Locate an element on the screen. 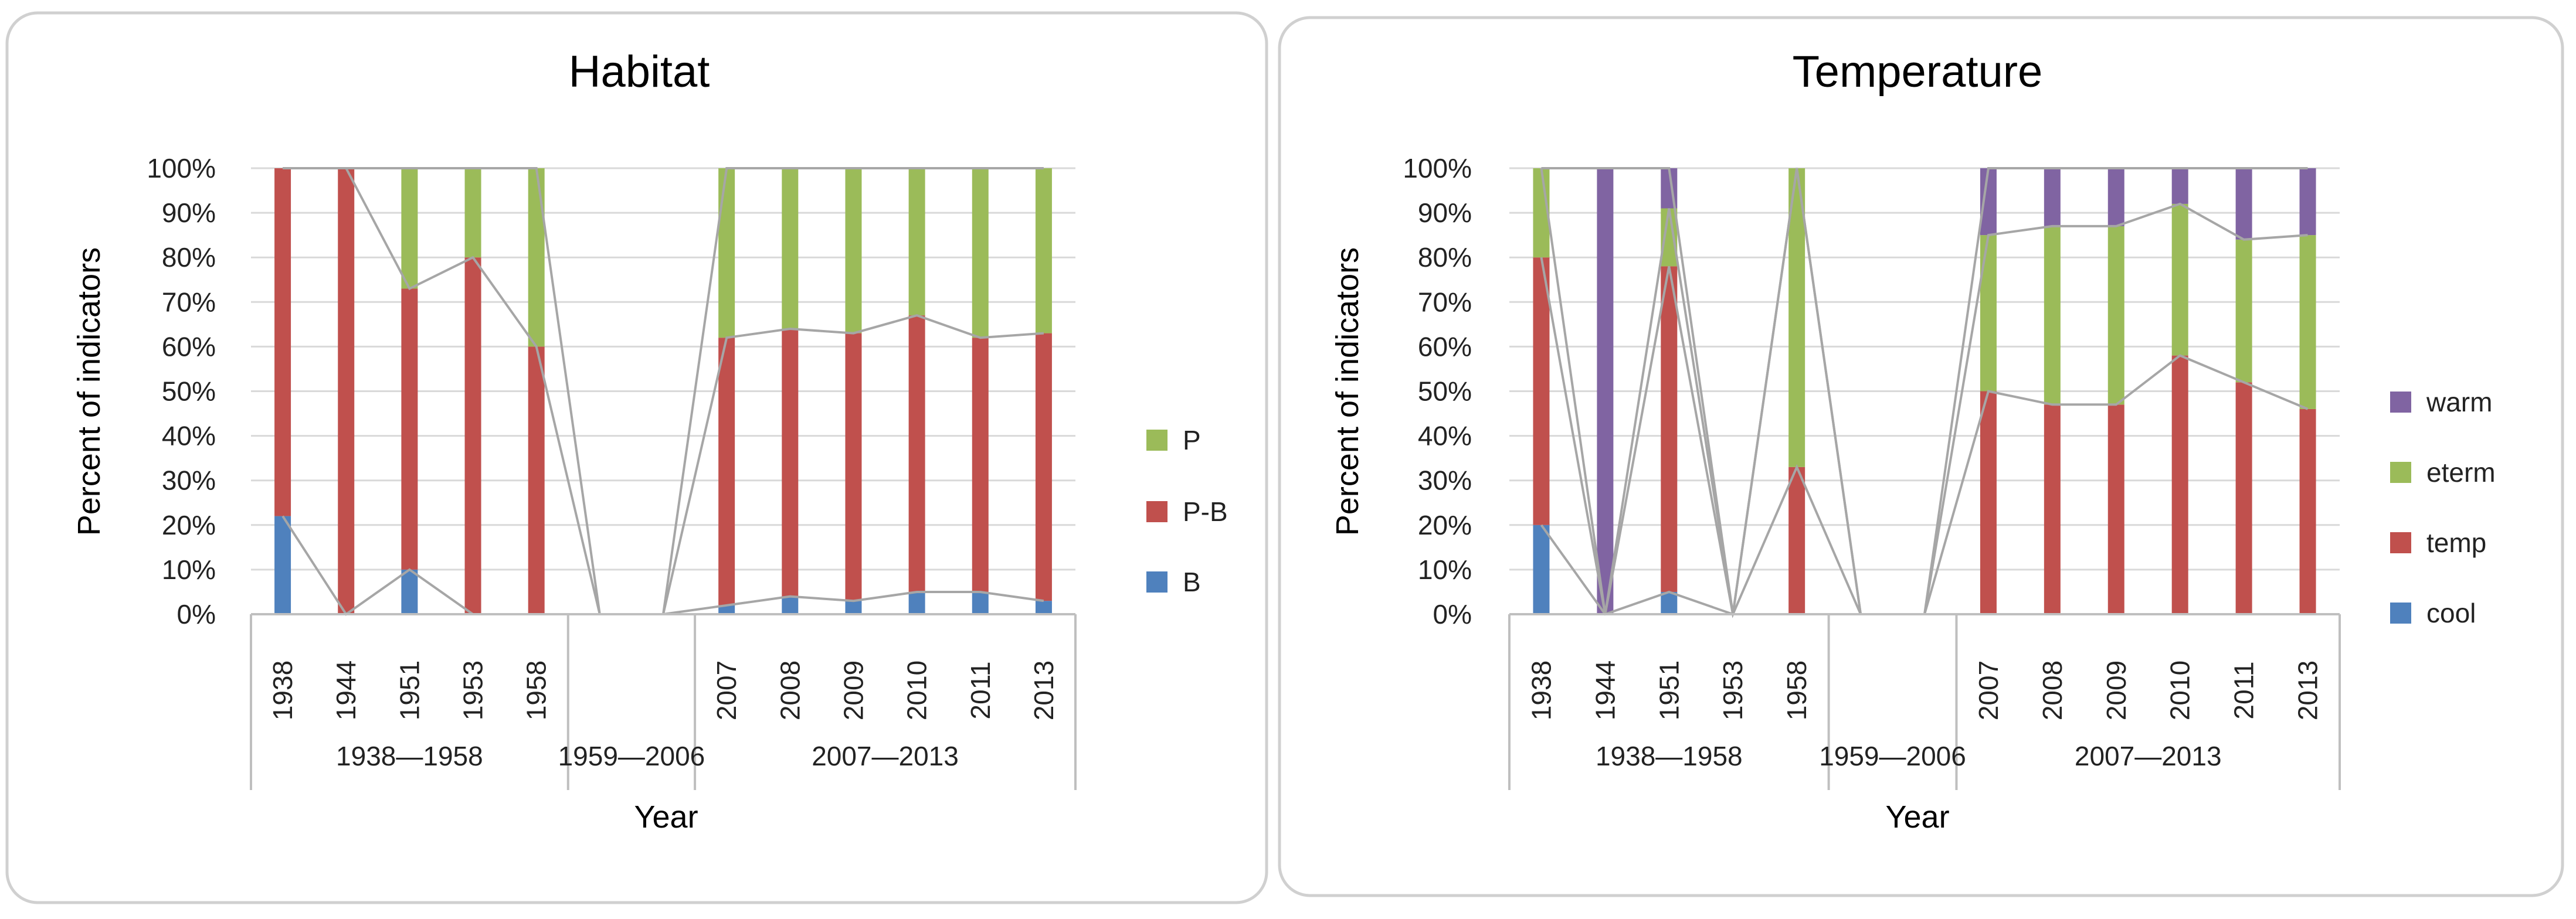 Image resolution: width=2576 pixels, height=919 pixels. temperature-bar-eterm-1958 is located at coordinates (1796, 317).